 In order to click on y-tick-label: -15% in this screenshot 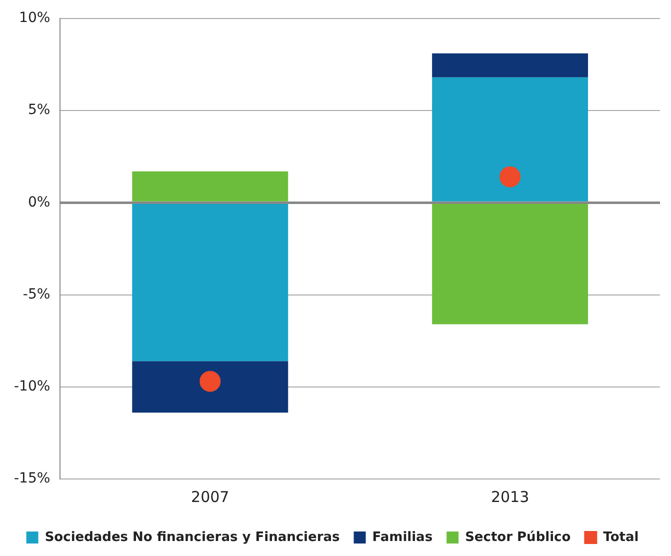, I will do `click(32, 478)`.